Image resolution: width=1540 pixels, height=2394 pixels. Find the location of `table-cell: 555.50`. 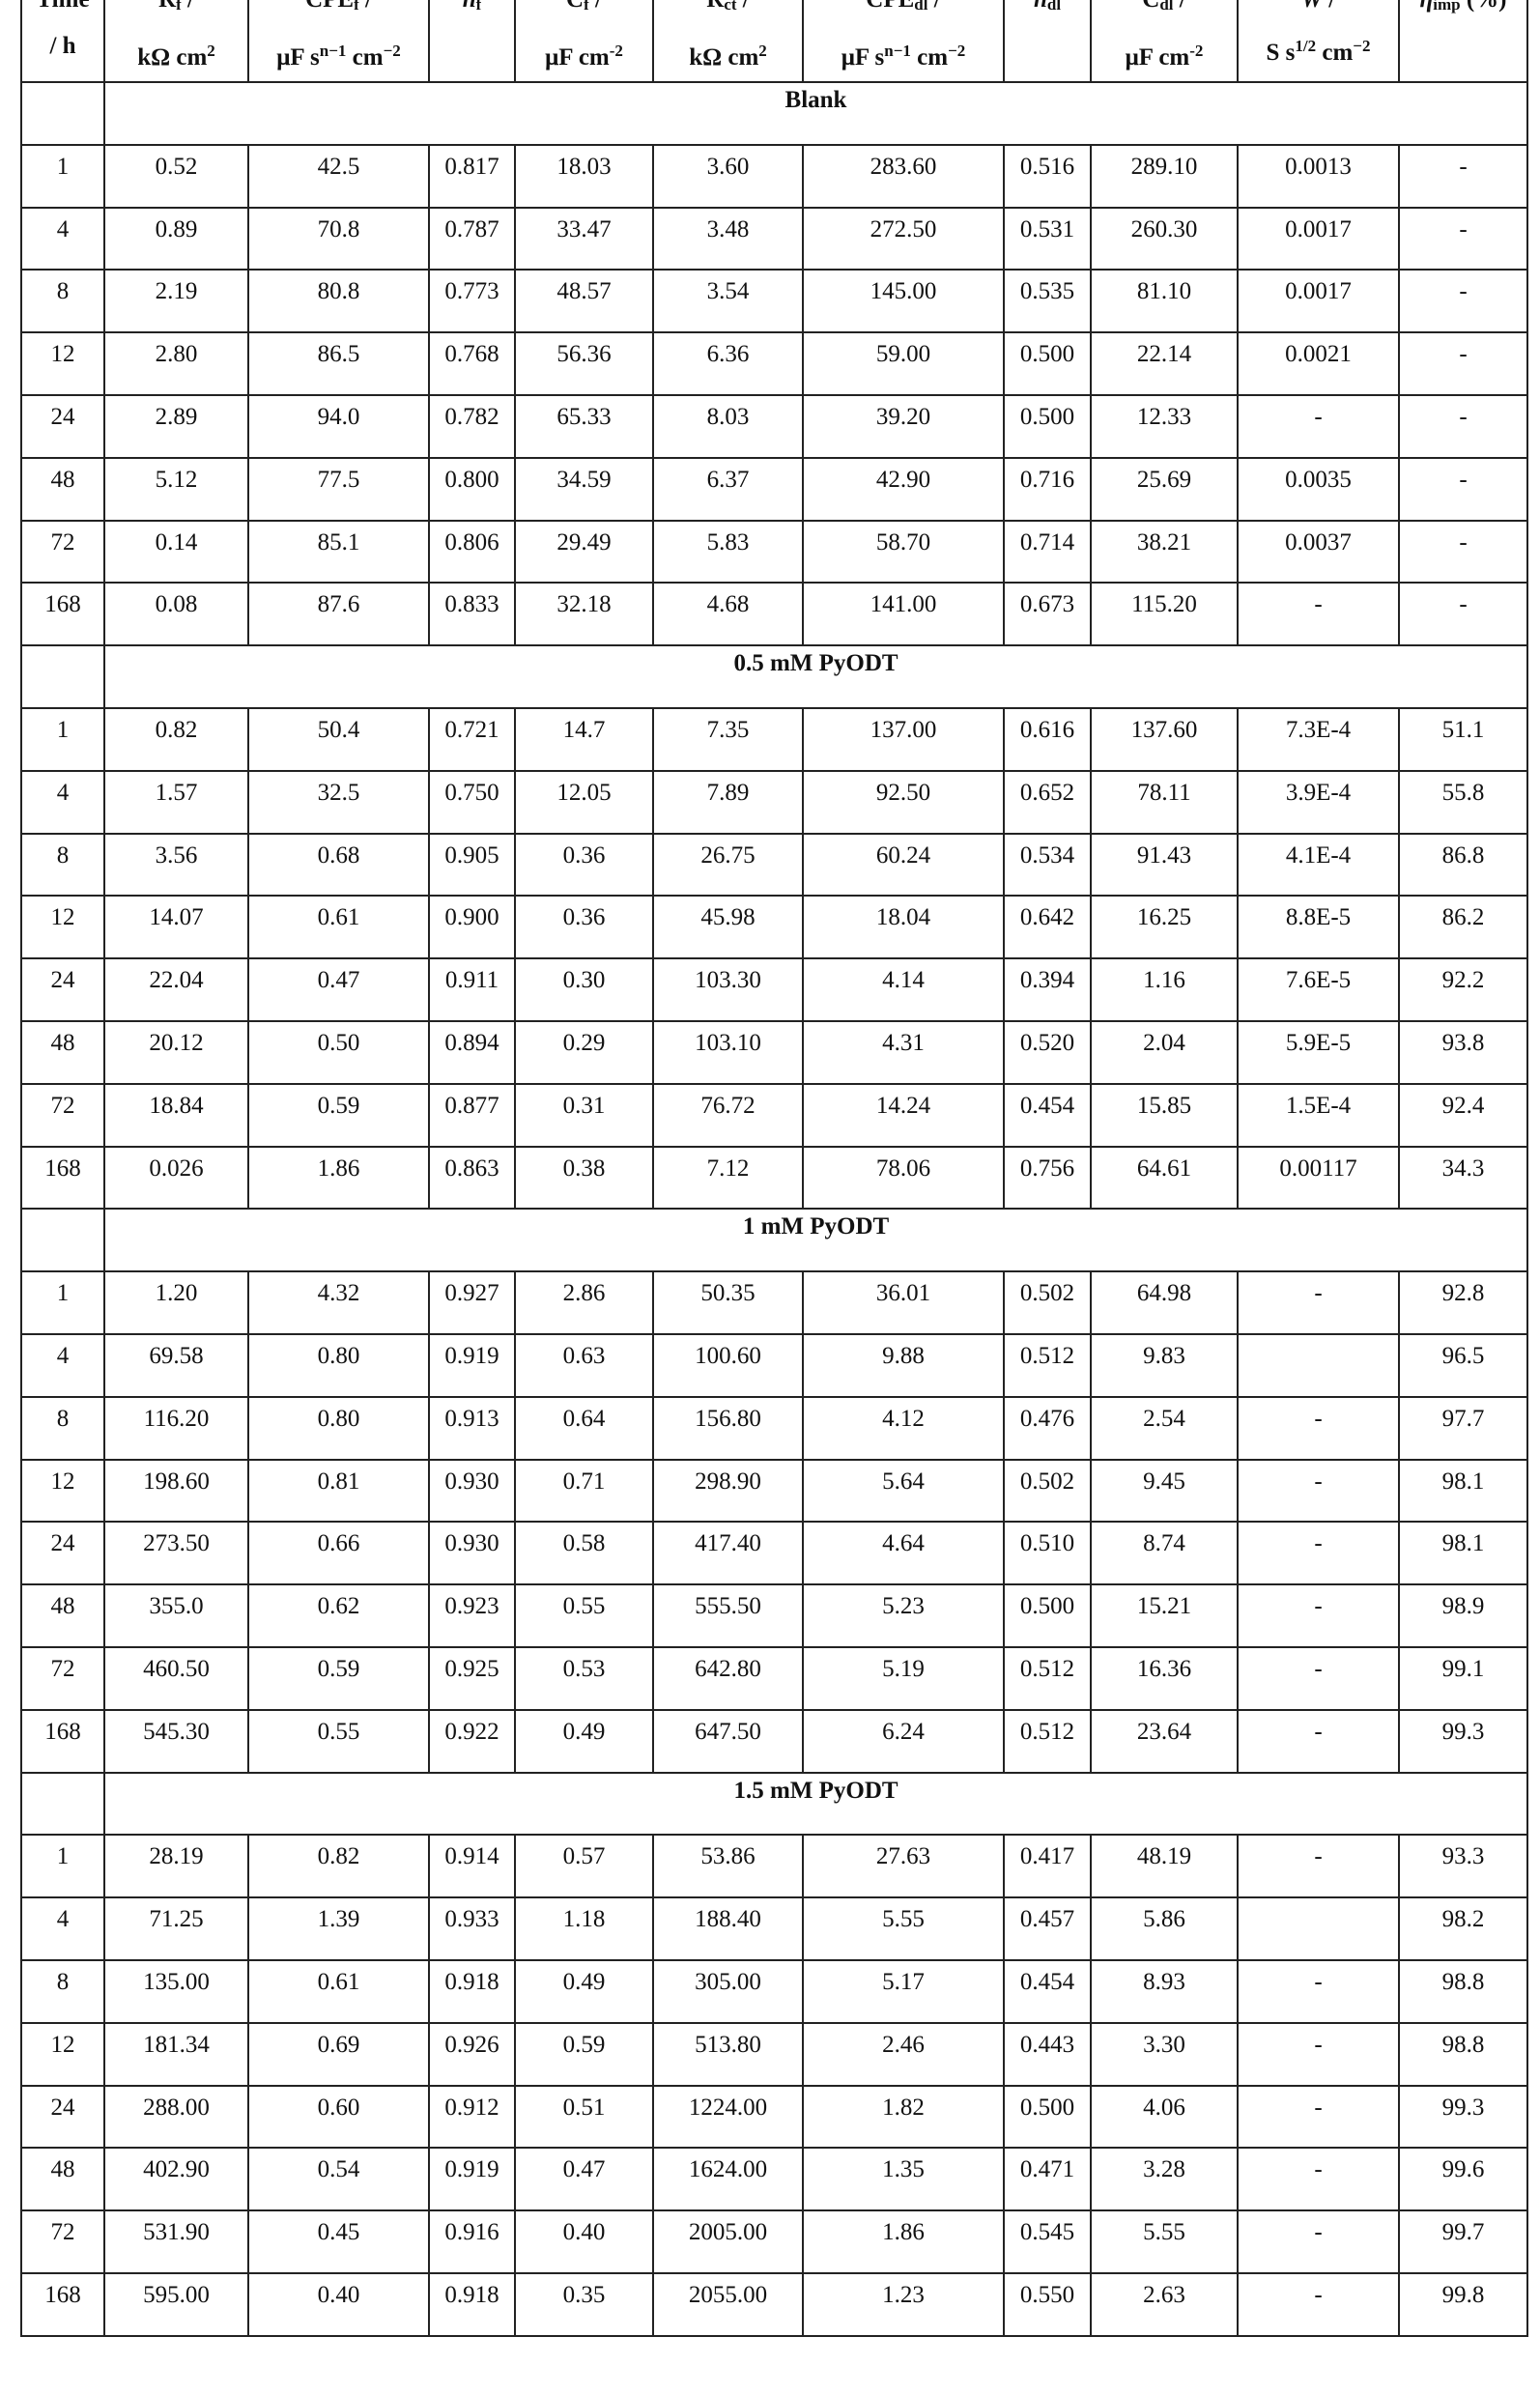

table-cell: 555.50 is located at coordinates (728, 1616).